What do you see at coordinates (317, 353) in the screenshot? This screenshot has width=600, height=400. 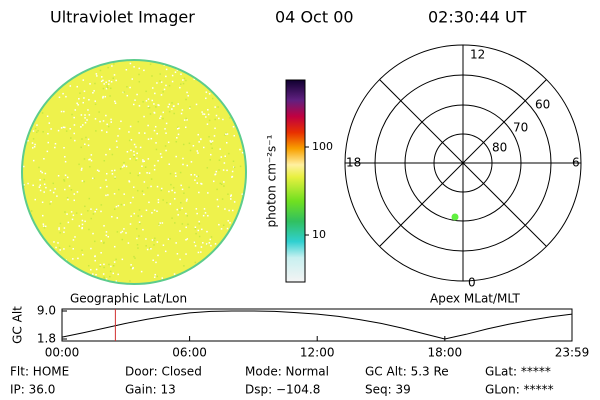 I see `x-tick-label: 12:00` at bounding box center [317, 353].